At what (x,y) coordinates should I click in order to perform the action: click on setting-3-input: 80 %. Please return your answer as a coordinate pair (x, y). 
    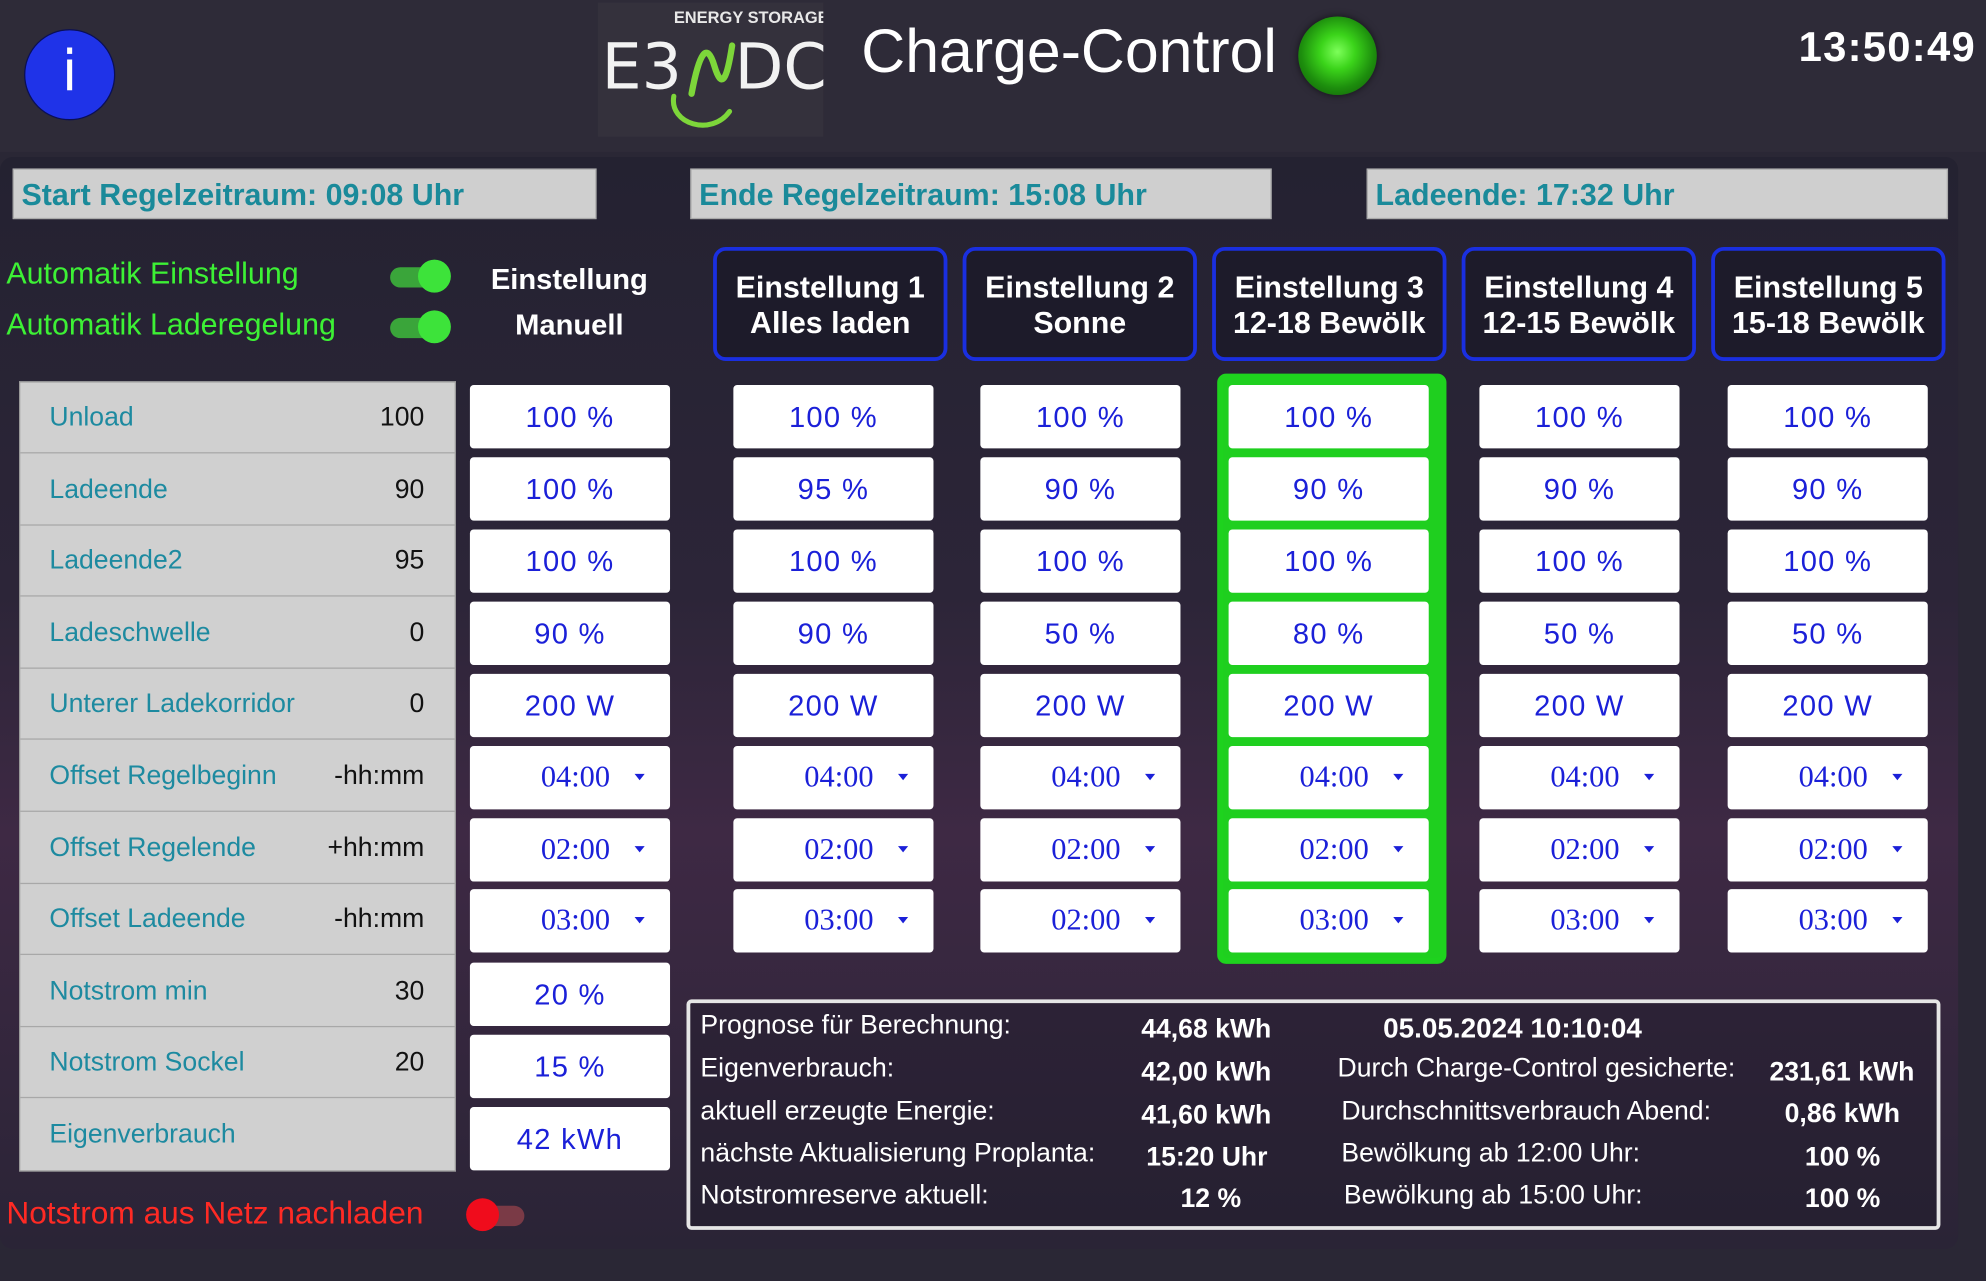
    Looking at the image, I should click on (1328, 633).